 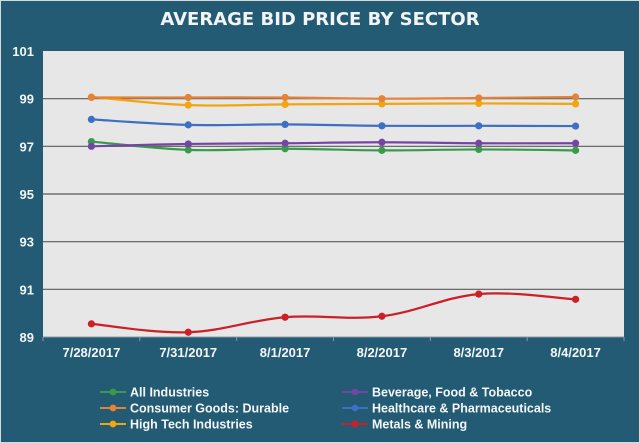 What do you see at coordinates (27, 337) in the screenshot?
I see `y-tick-label: 89` at bounding box center [27, 337].